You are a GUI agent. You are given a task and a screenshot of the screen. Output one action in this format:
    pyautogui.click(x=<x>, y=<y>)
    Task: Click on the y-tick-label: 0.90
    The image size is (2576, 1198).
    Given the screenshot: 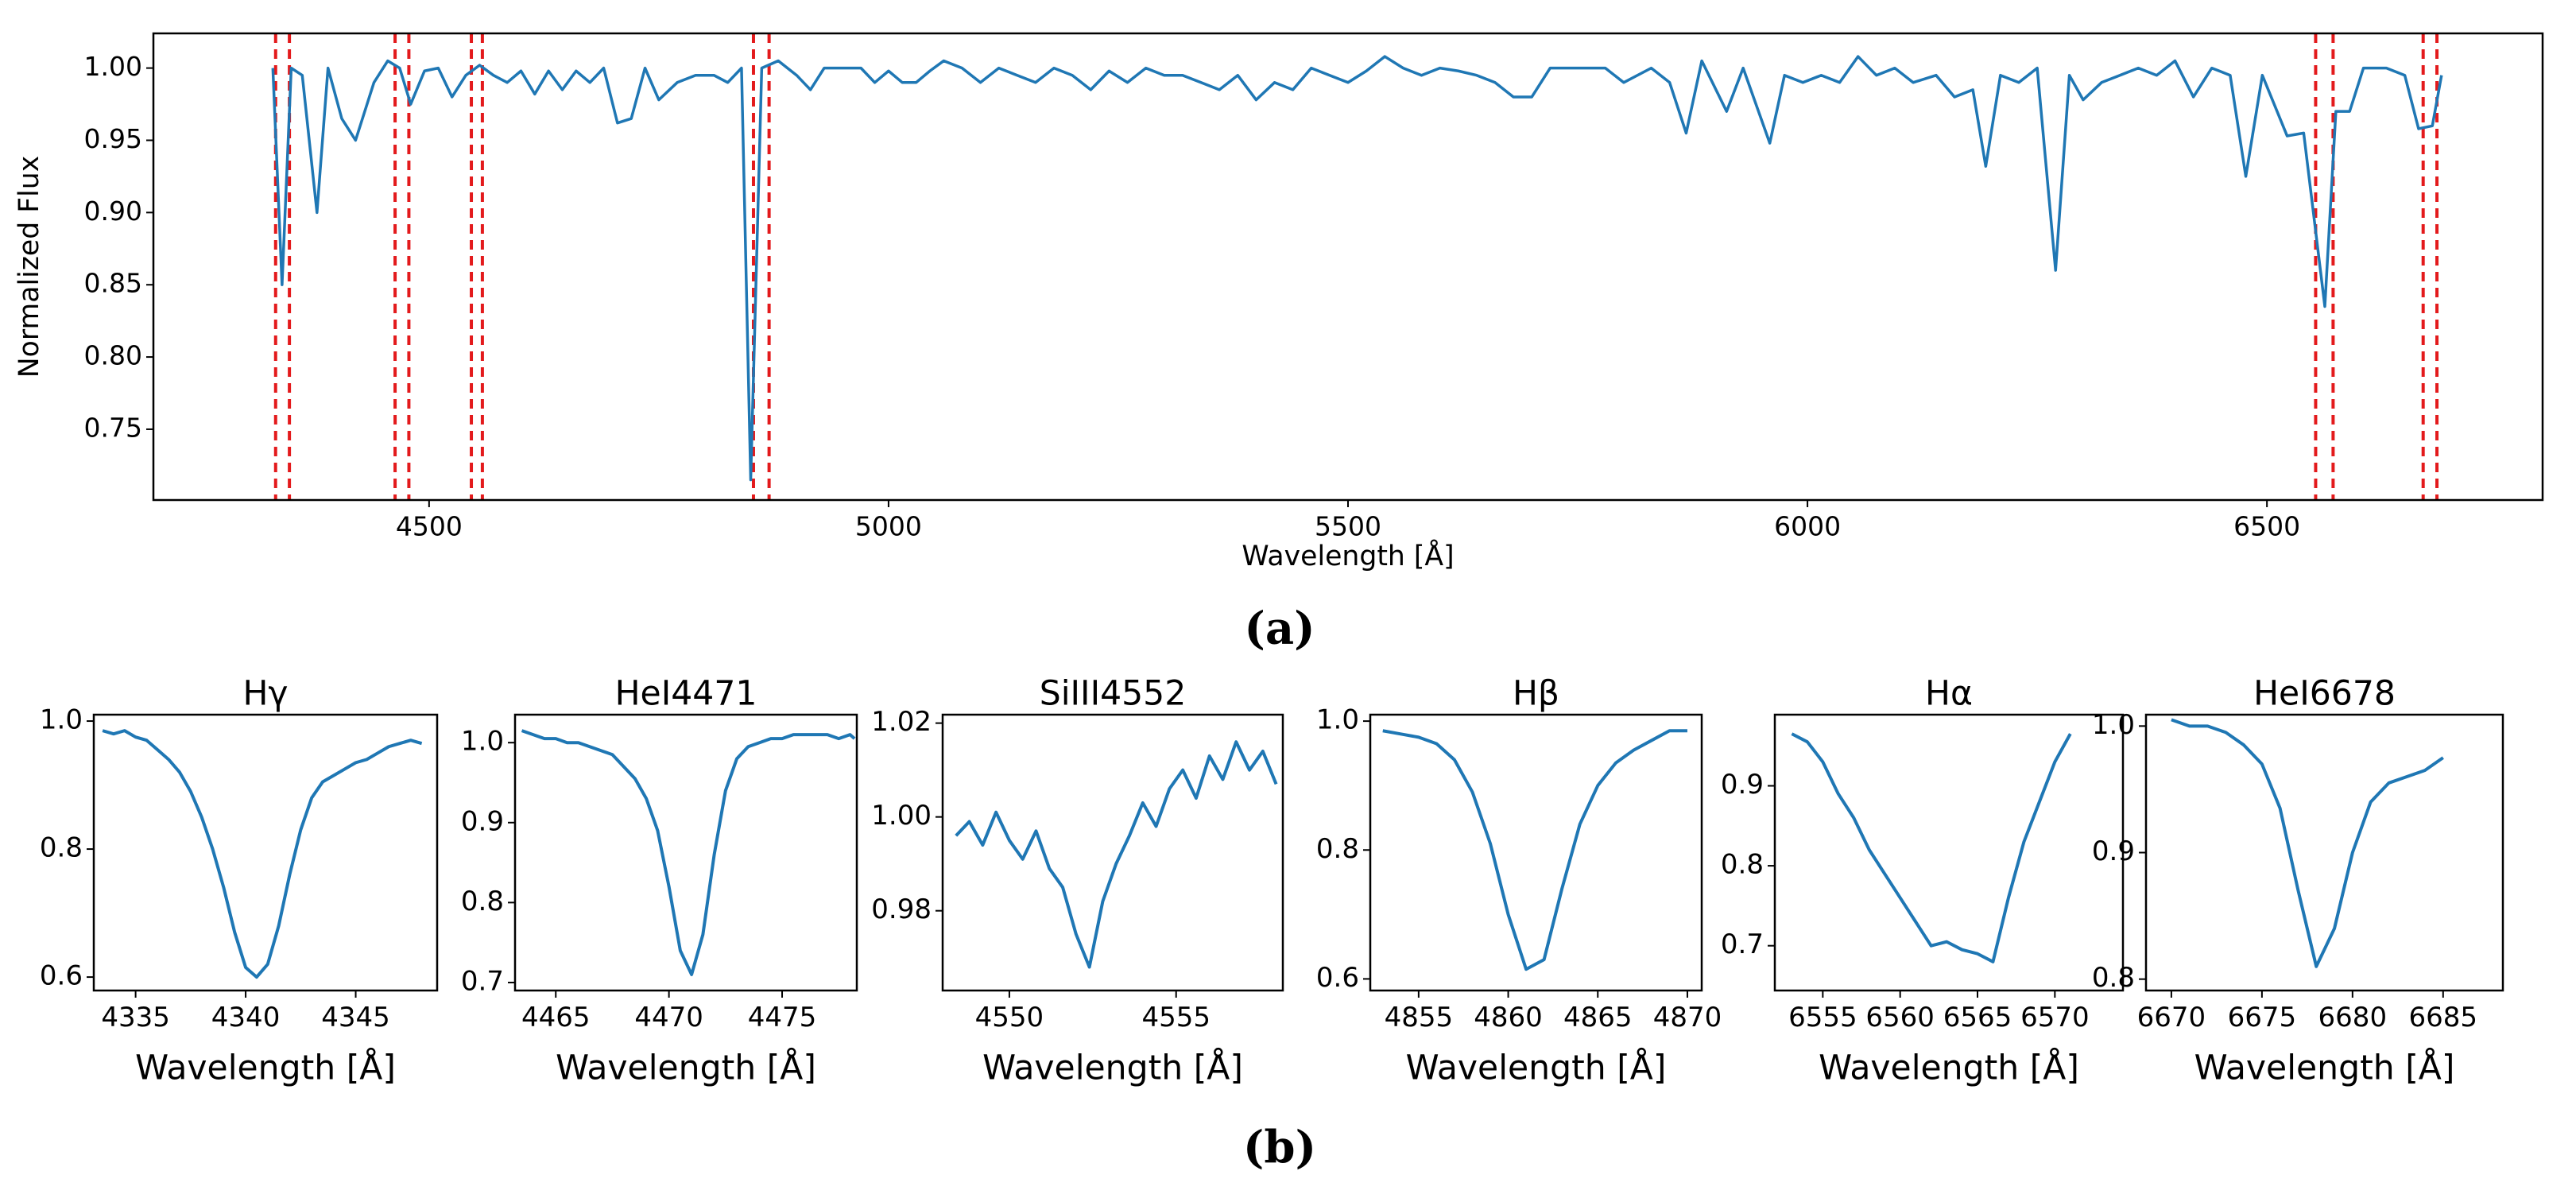 What is the action you would take?
    pyautogui.click(x=113, y=211)
    